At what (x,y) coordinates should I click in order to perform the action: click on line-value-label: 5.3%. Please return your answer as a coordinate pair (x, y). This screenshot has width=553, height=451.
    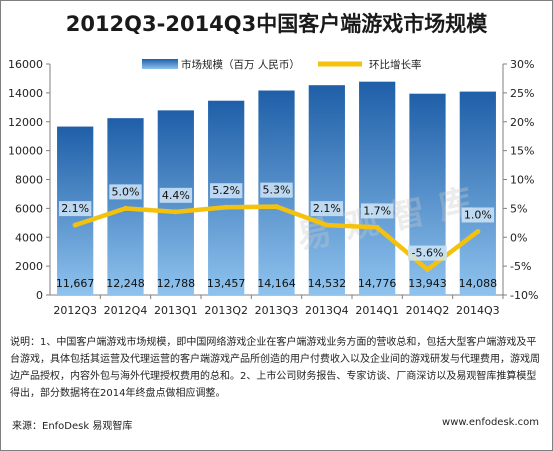
    Looking at the image, I should click on (277, 190).